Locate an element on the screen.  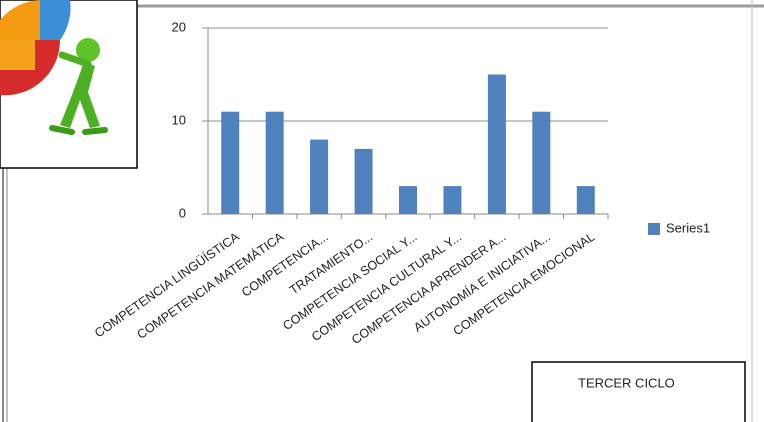
legend-label: Series1 is located at coordinates (688, 227).